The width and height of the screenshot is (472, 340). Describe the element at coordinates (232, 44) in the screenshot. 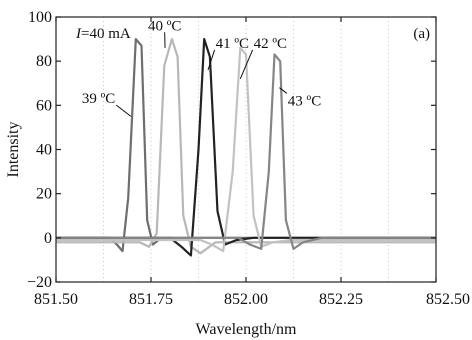

I see `series-label-3: 41 ºC` at that location.